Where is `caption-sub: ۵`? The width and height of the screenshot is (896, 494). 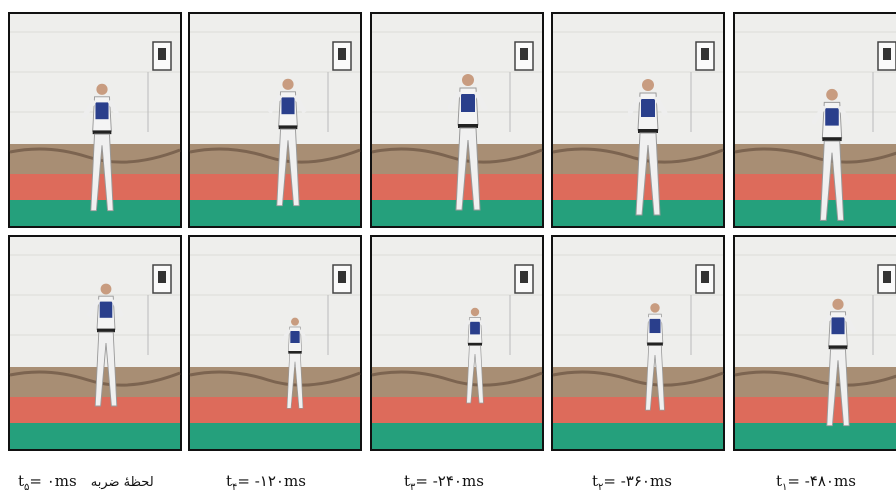
caption-sub: ۵ is located at coordinates (27, 487).